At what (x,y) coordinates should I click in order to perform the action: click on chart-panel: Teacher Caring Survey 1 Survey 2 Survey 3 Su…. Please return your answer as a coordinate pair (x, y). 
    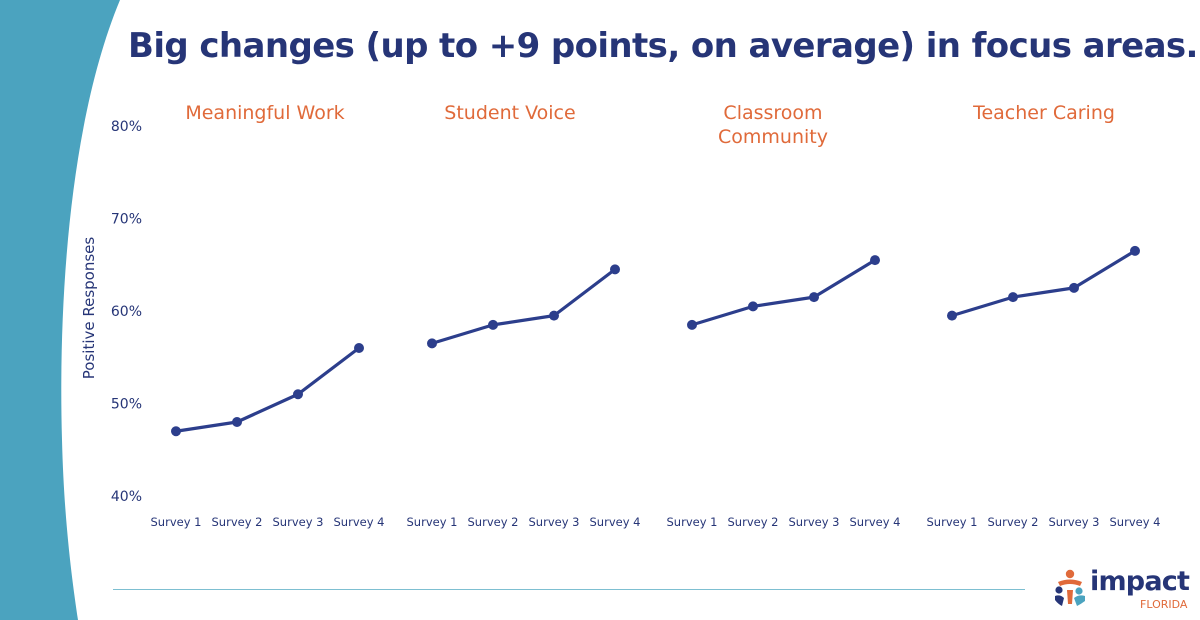
    Looking at the image, I should click on (1044, 315).